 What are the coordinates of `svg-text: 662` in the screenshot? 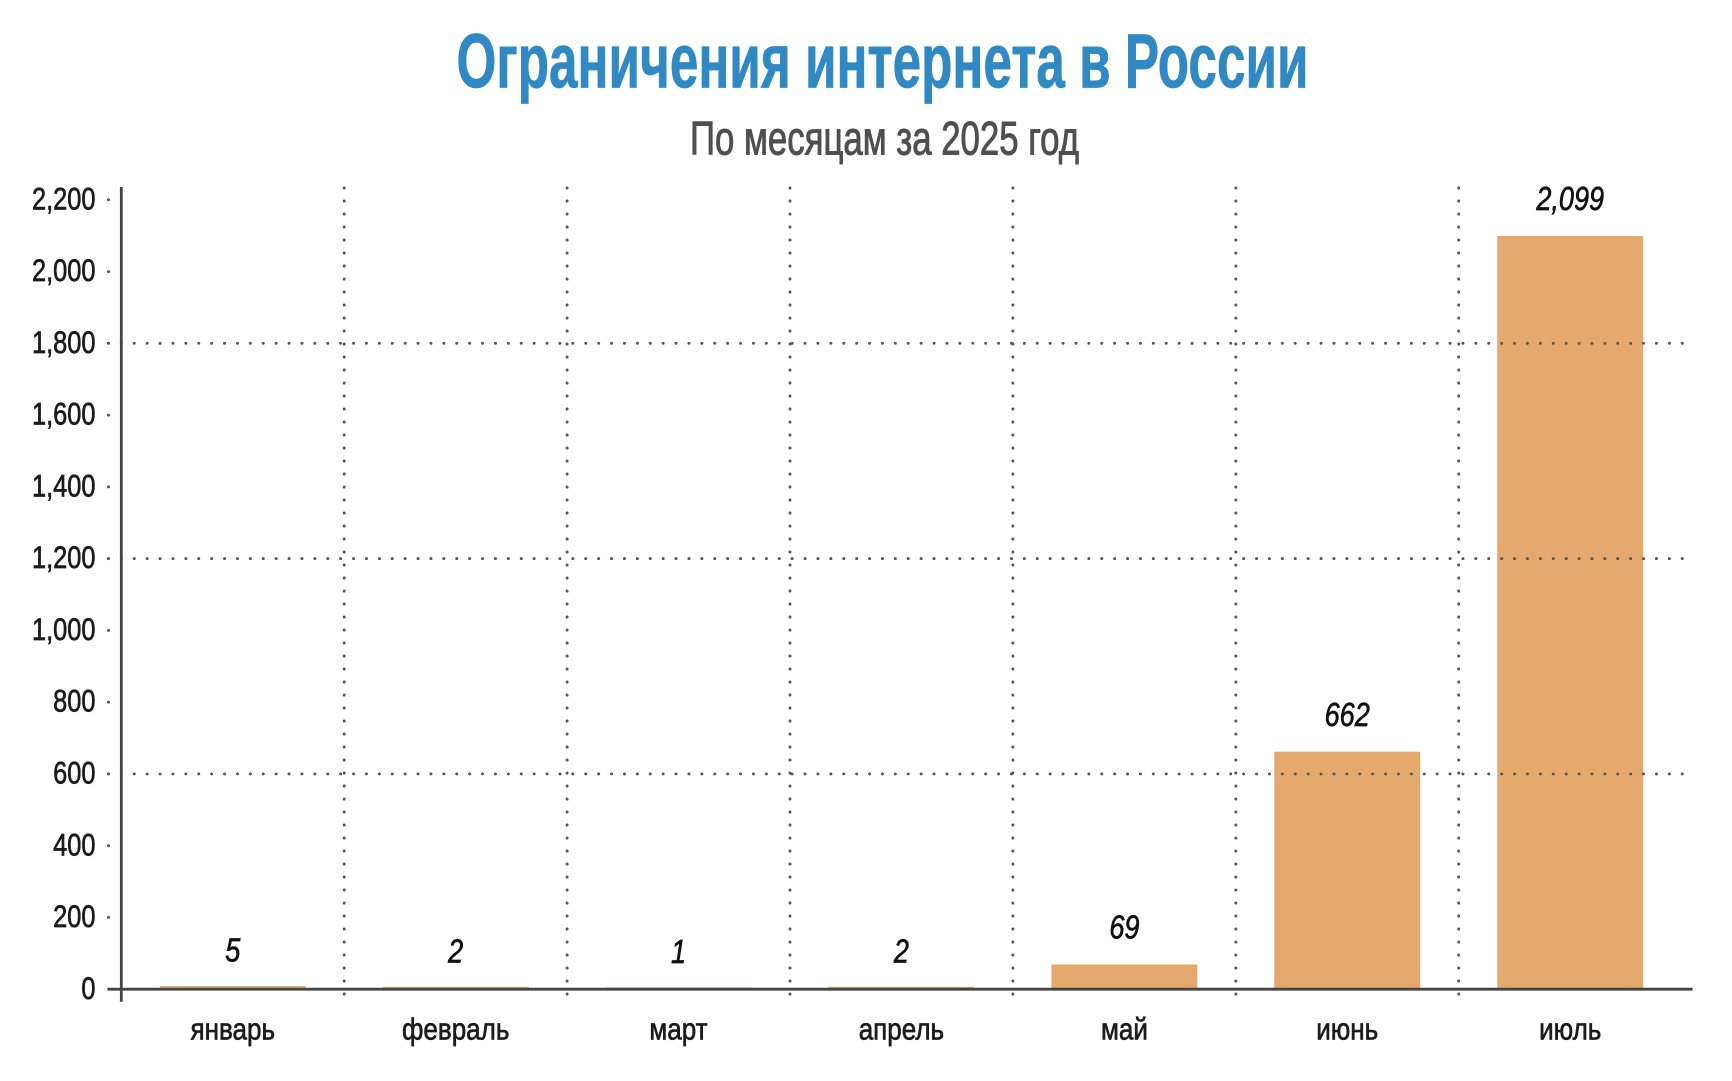 It's located at (1347, 715).